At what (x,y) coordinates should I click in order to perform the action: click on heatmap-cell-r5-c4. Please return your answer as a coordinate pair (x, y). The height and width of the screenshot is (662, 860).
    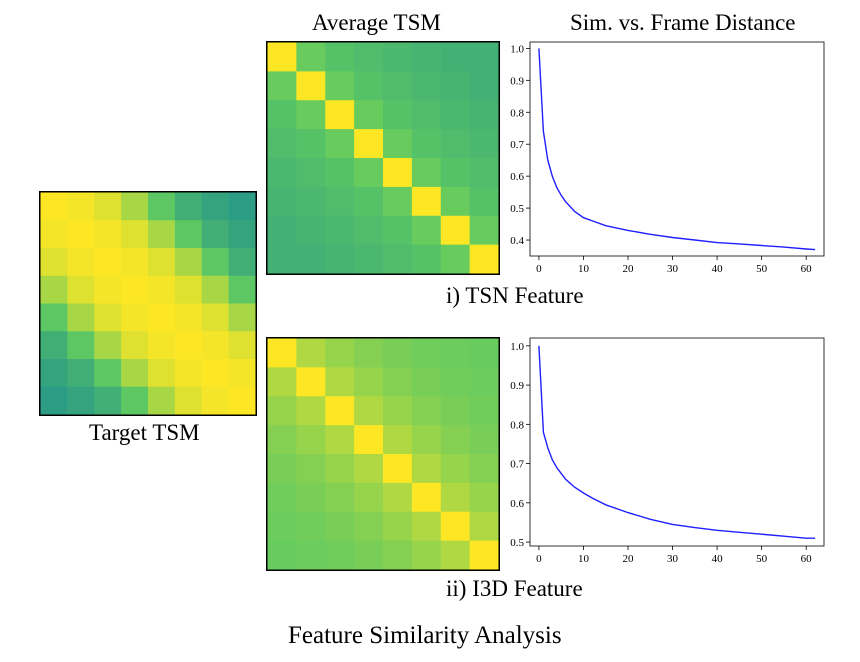
    Looking at the image, I should click on (398, 497).